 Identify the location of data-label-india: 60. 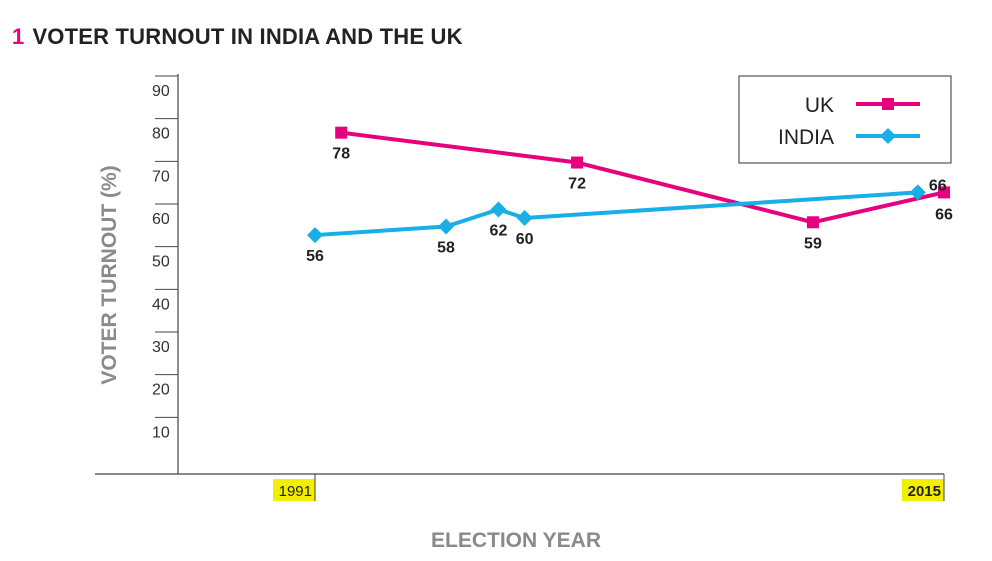
(525, 239).